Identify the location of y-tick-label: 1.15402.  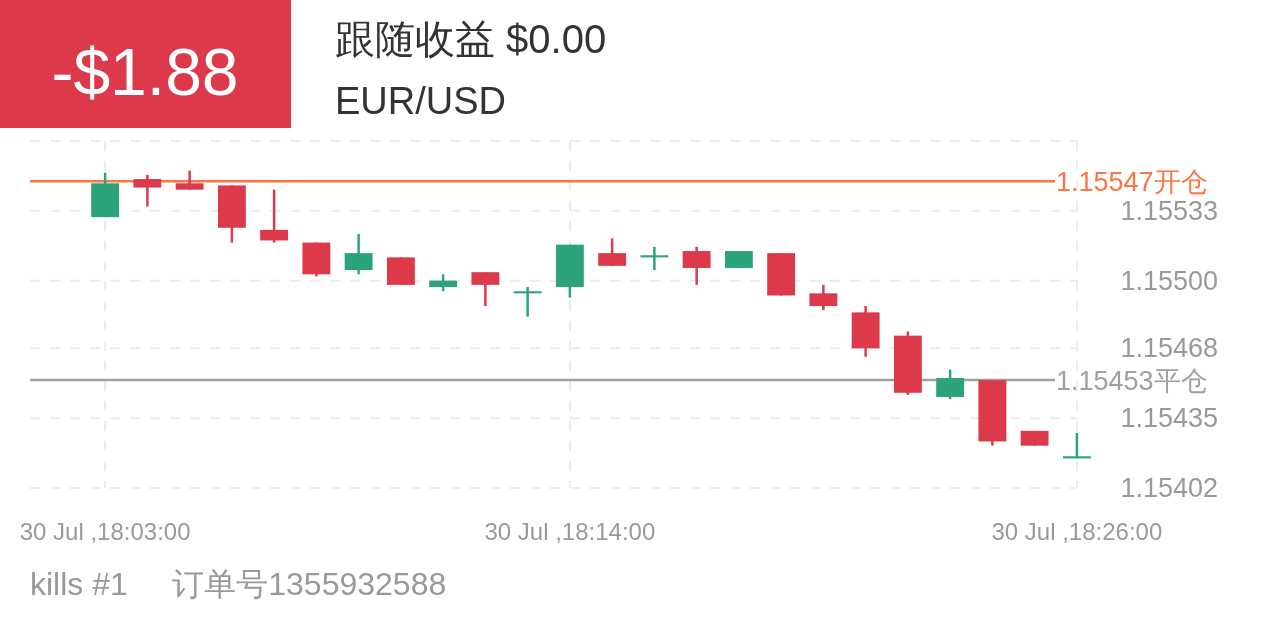
(1169, 488).